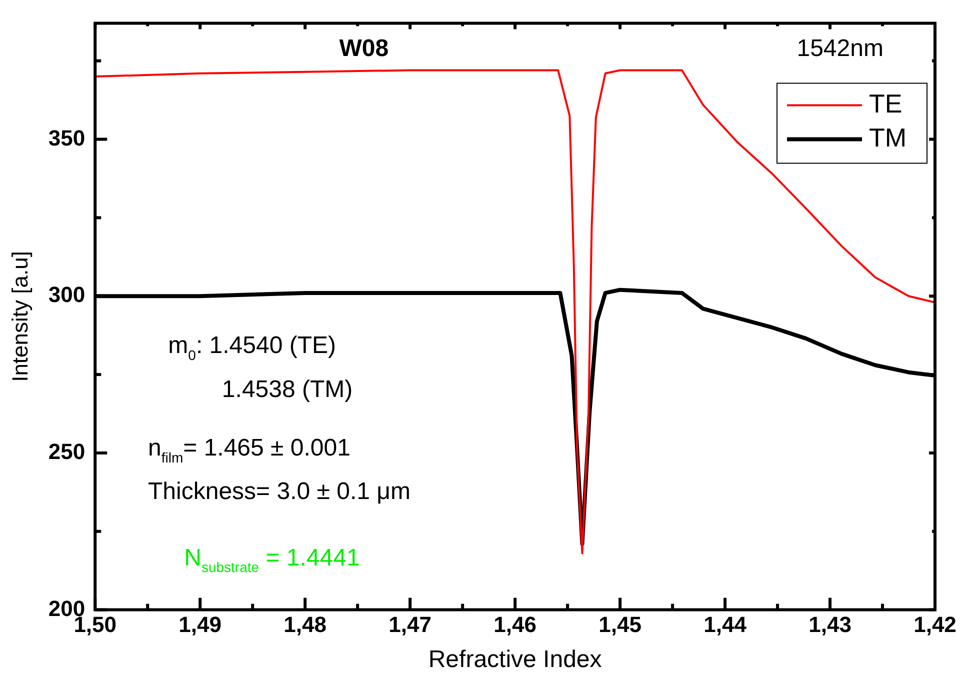 Image resolution: width=975 pixels, height=683 pixels. What do you see at coordinates (935, 625) in the screenshot?
I see `x-tick-label: 1,42` at bounding box center [935, 625].